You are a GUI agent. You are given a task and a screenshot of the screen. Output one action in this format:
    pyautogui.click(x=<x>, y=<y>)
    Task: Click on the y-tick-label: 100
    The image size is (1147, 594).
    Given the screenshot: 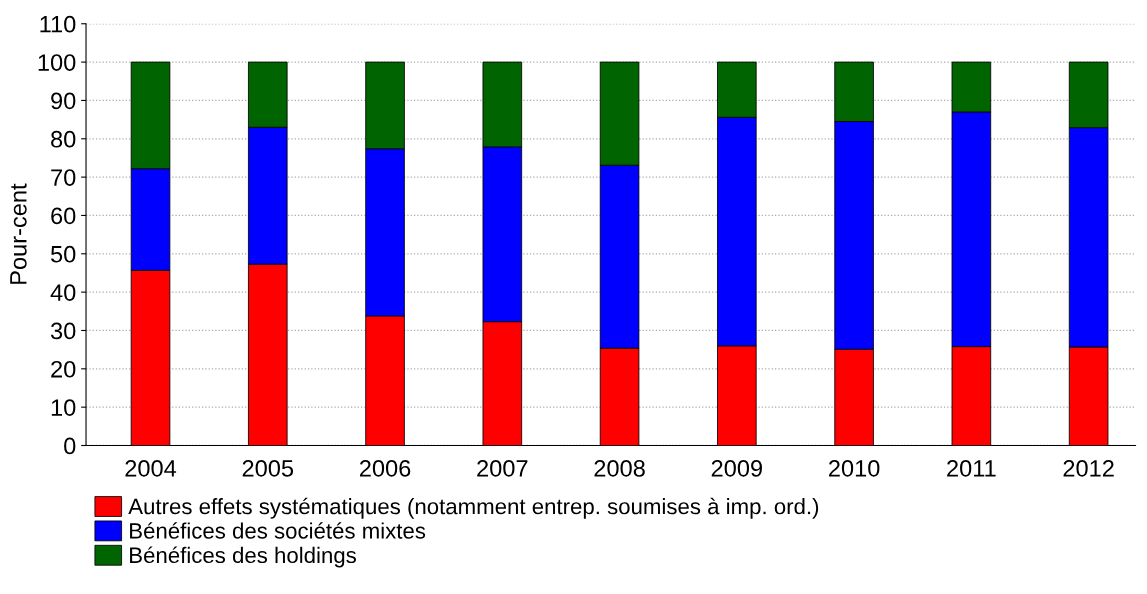 What is the action you would take?
    pyautogui.click(x=57, y=62)
    